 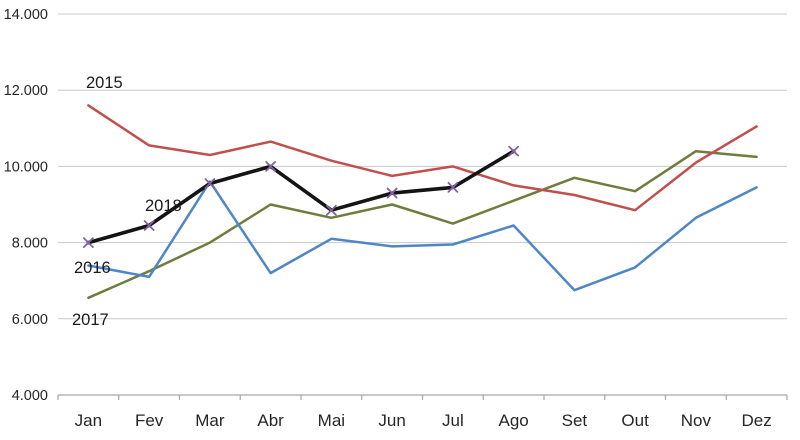 What do you see at coordinates (30, 244) in the screenshot?
I see `y-tick-label: 8.000` at bounding box center [30, 244].